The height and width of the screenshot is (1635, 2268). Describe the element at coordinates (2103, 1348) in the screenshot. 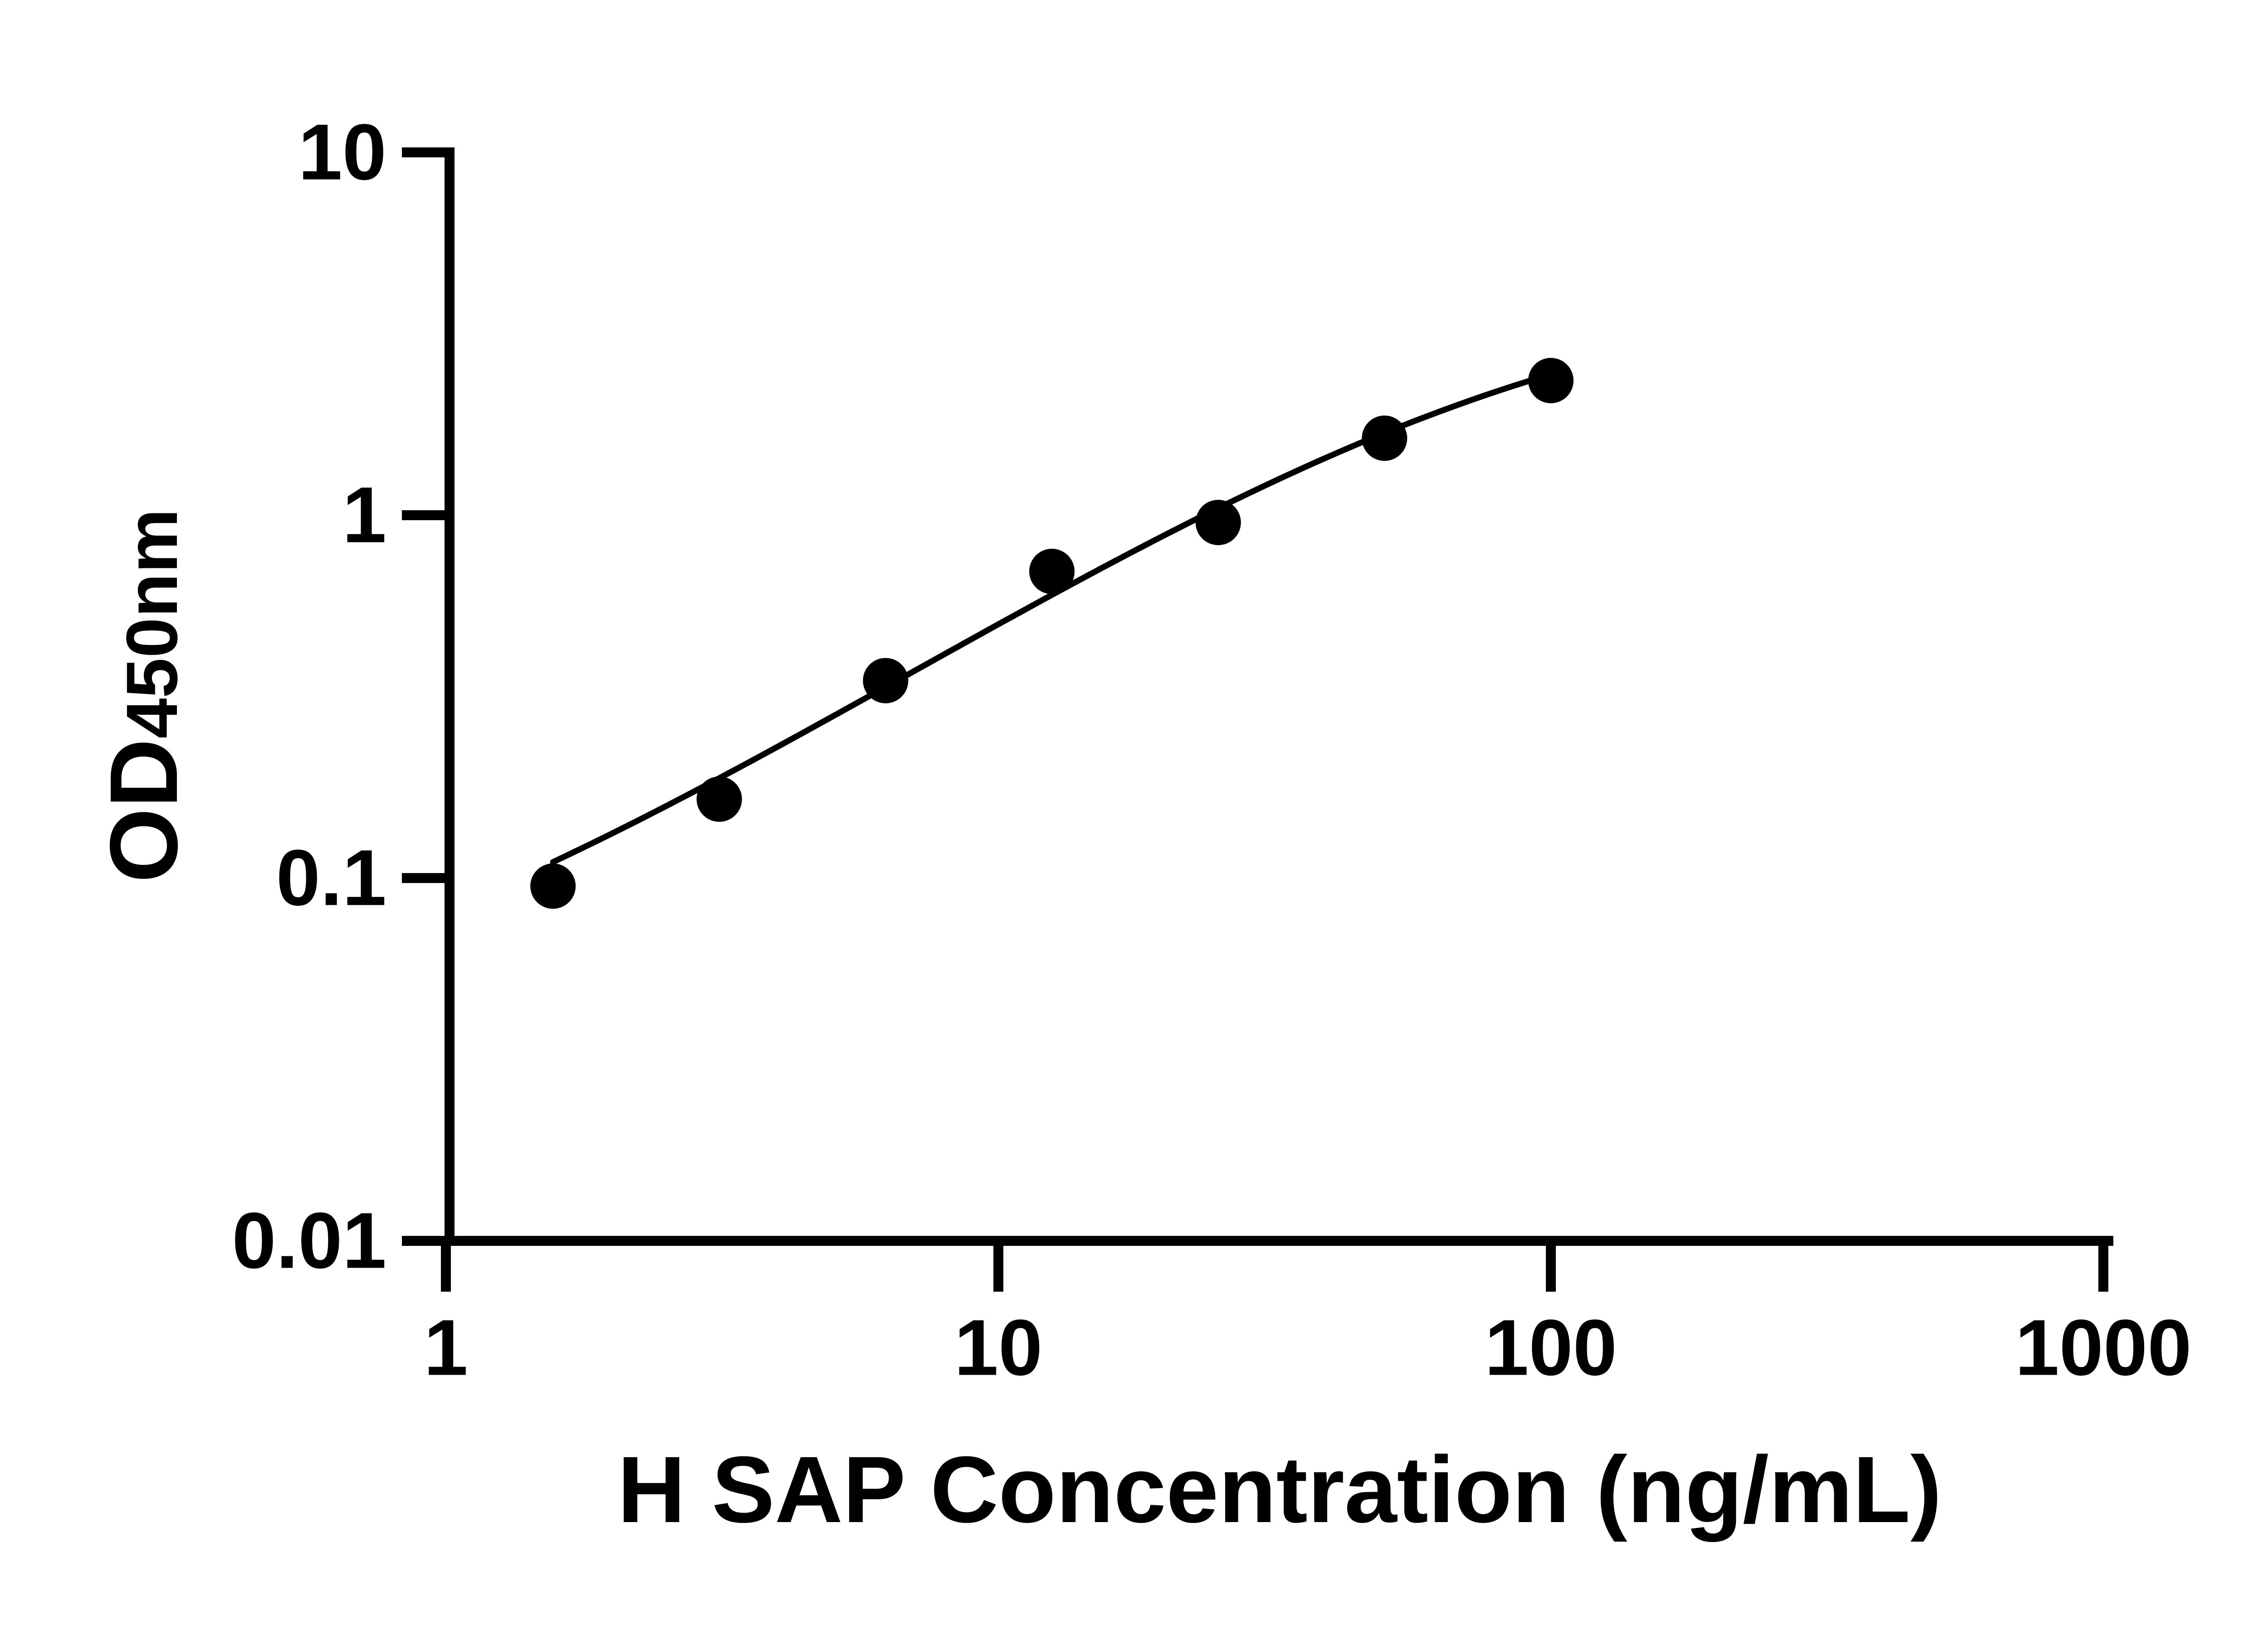

I see `x-tick-label: 1000` at that location.